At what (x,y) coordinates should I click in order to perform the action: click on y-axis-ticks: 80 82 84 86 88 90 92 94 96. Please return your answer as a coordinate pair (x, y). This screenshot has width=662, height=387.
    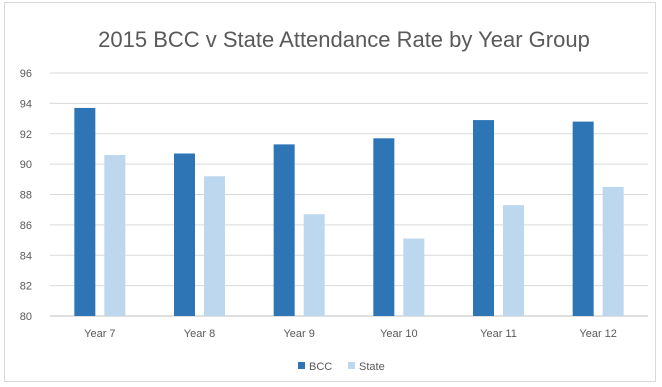
    Looking at the image, I should click on (26, 195).